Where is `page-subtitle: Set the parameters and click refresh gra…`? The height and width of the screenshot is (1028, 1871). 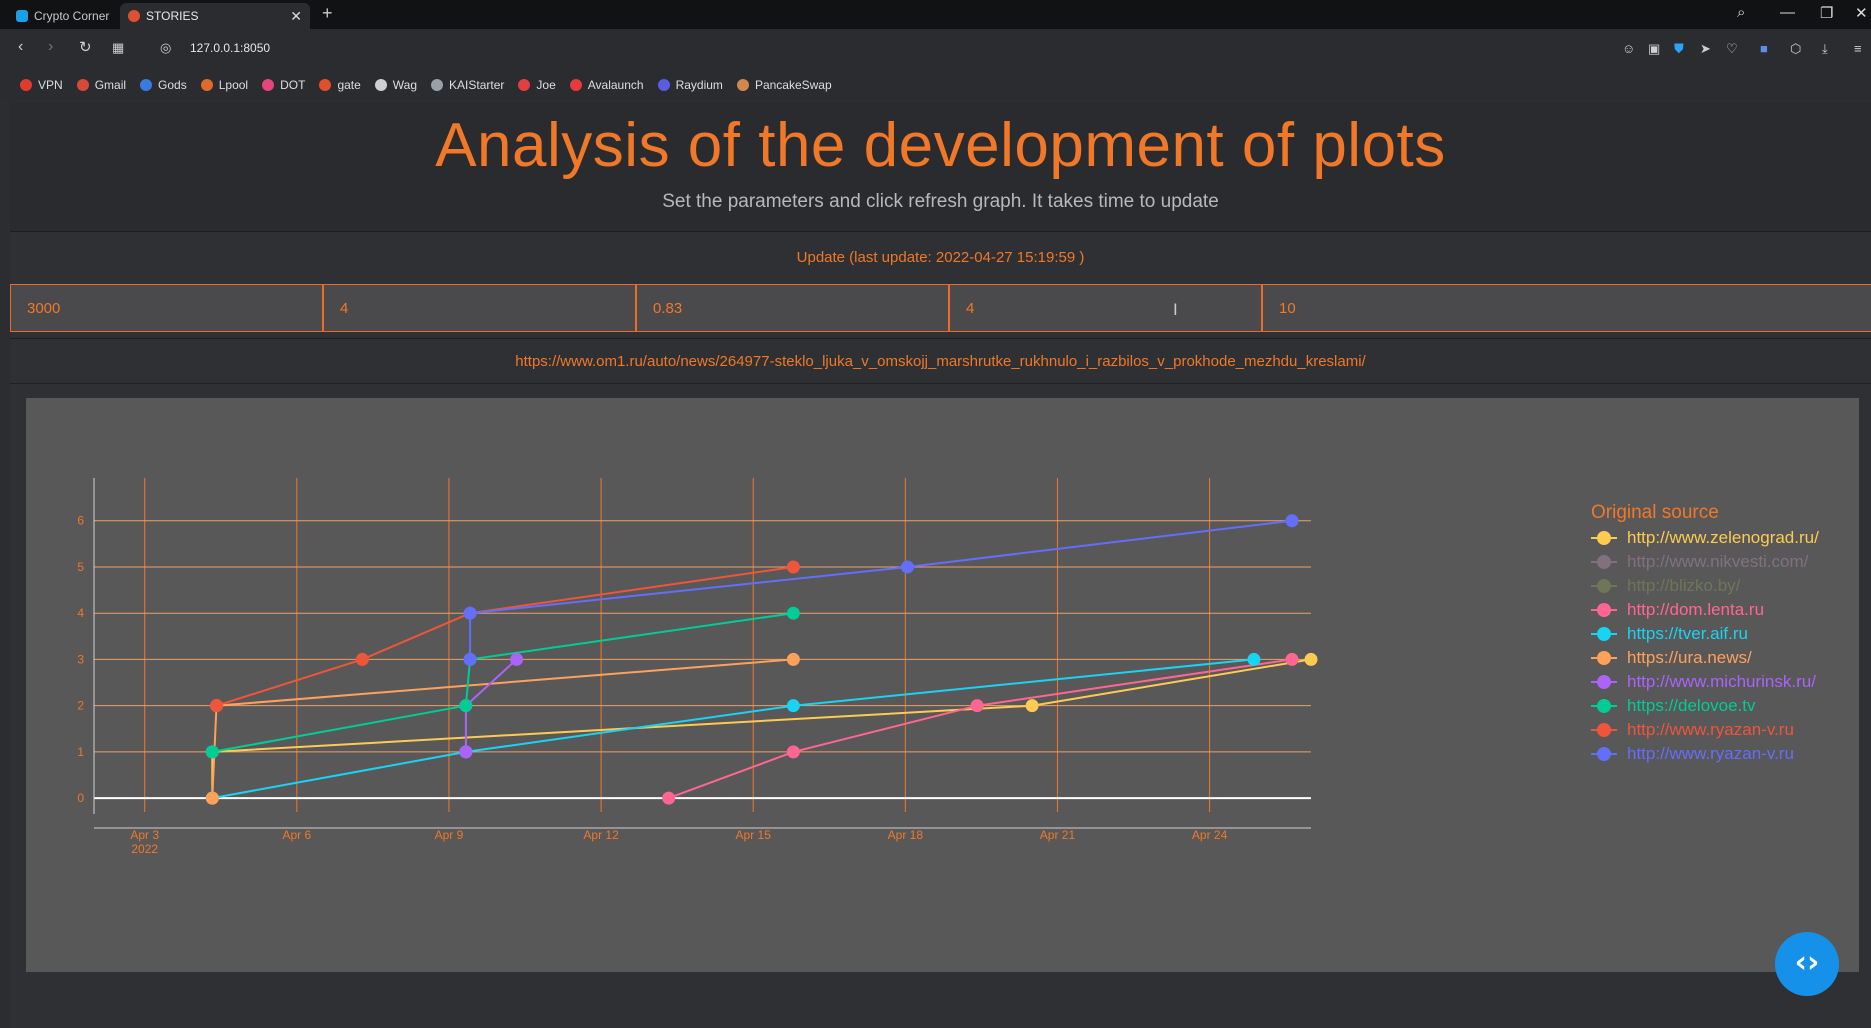 page-subtitle: Set the parameters and click refresh gra… is located at coordinates (940, 201).